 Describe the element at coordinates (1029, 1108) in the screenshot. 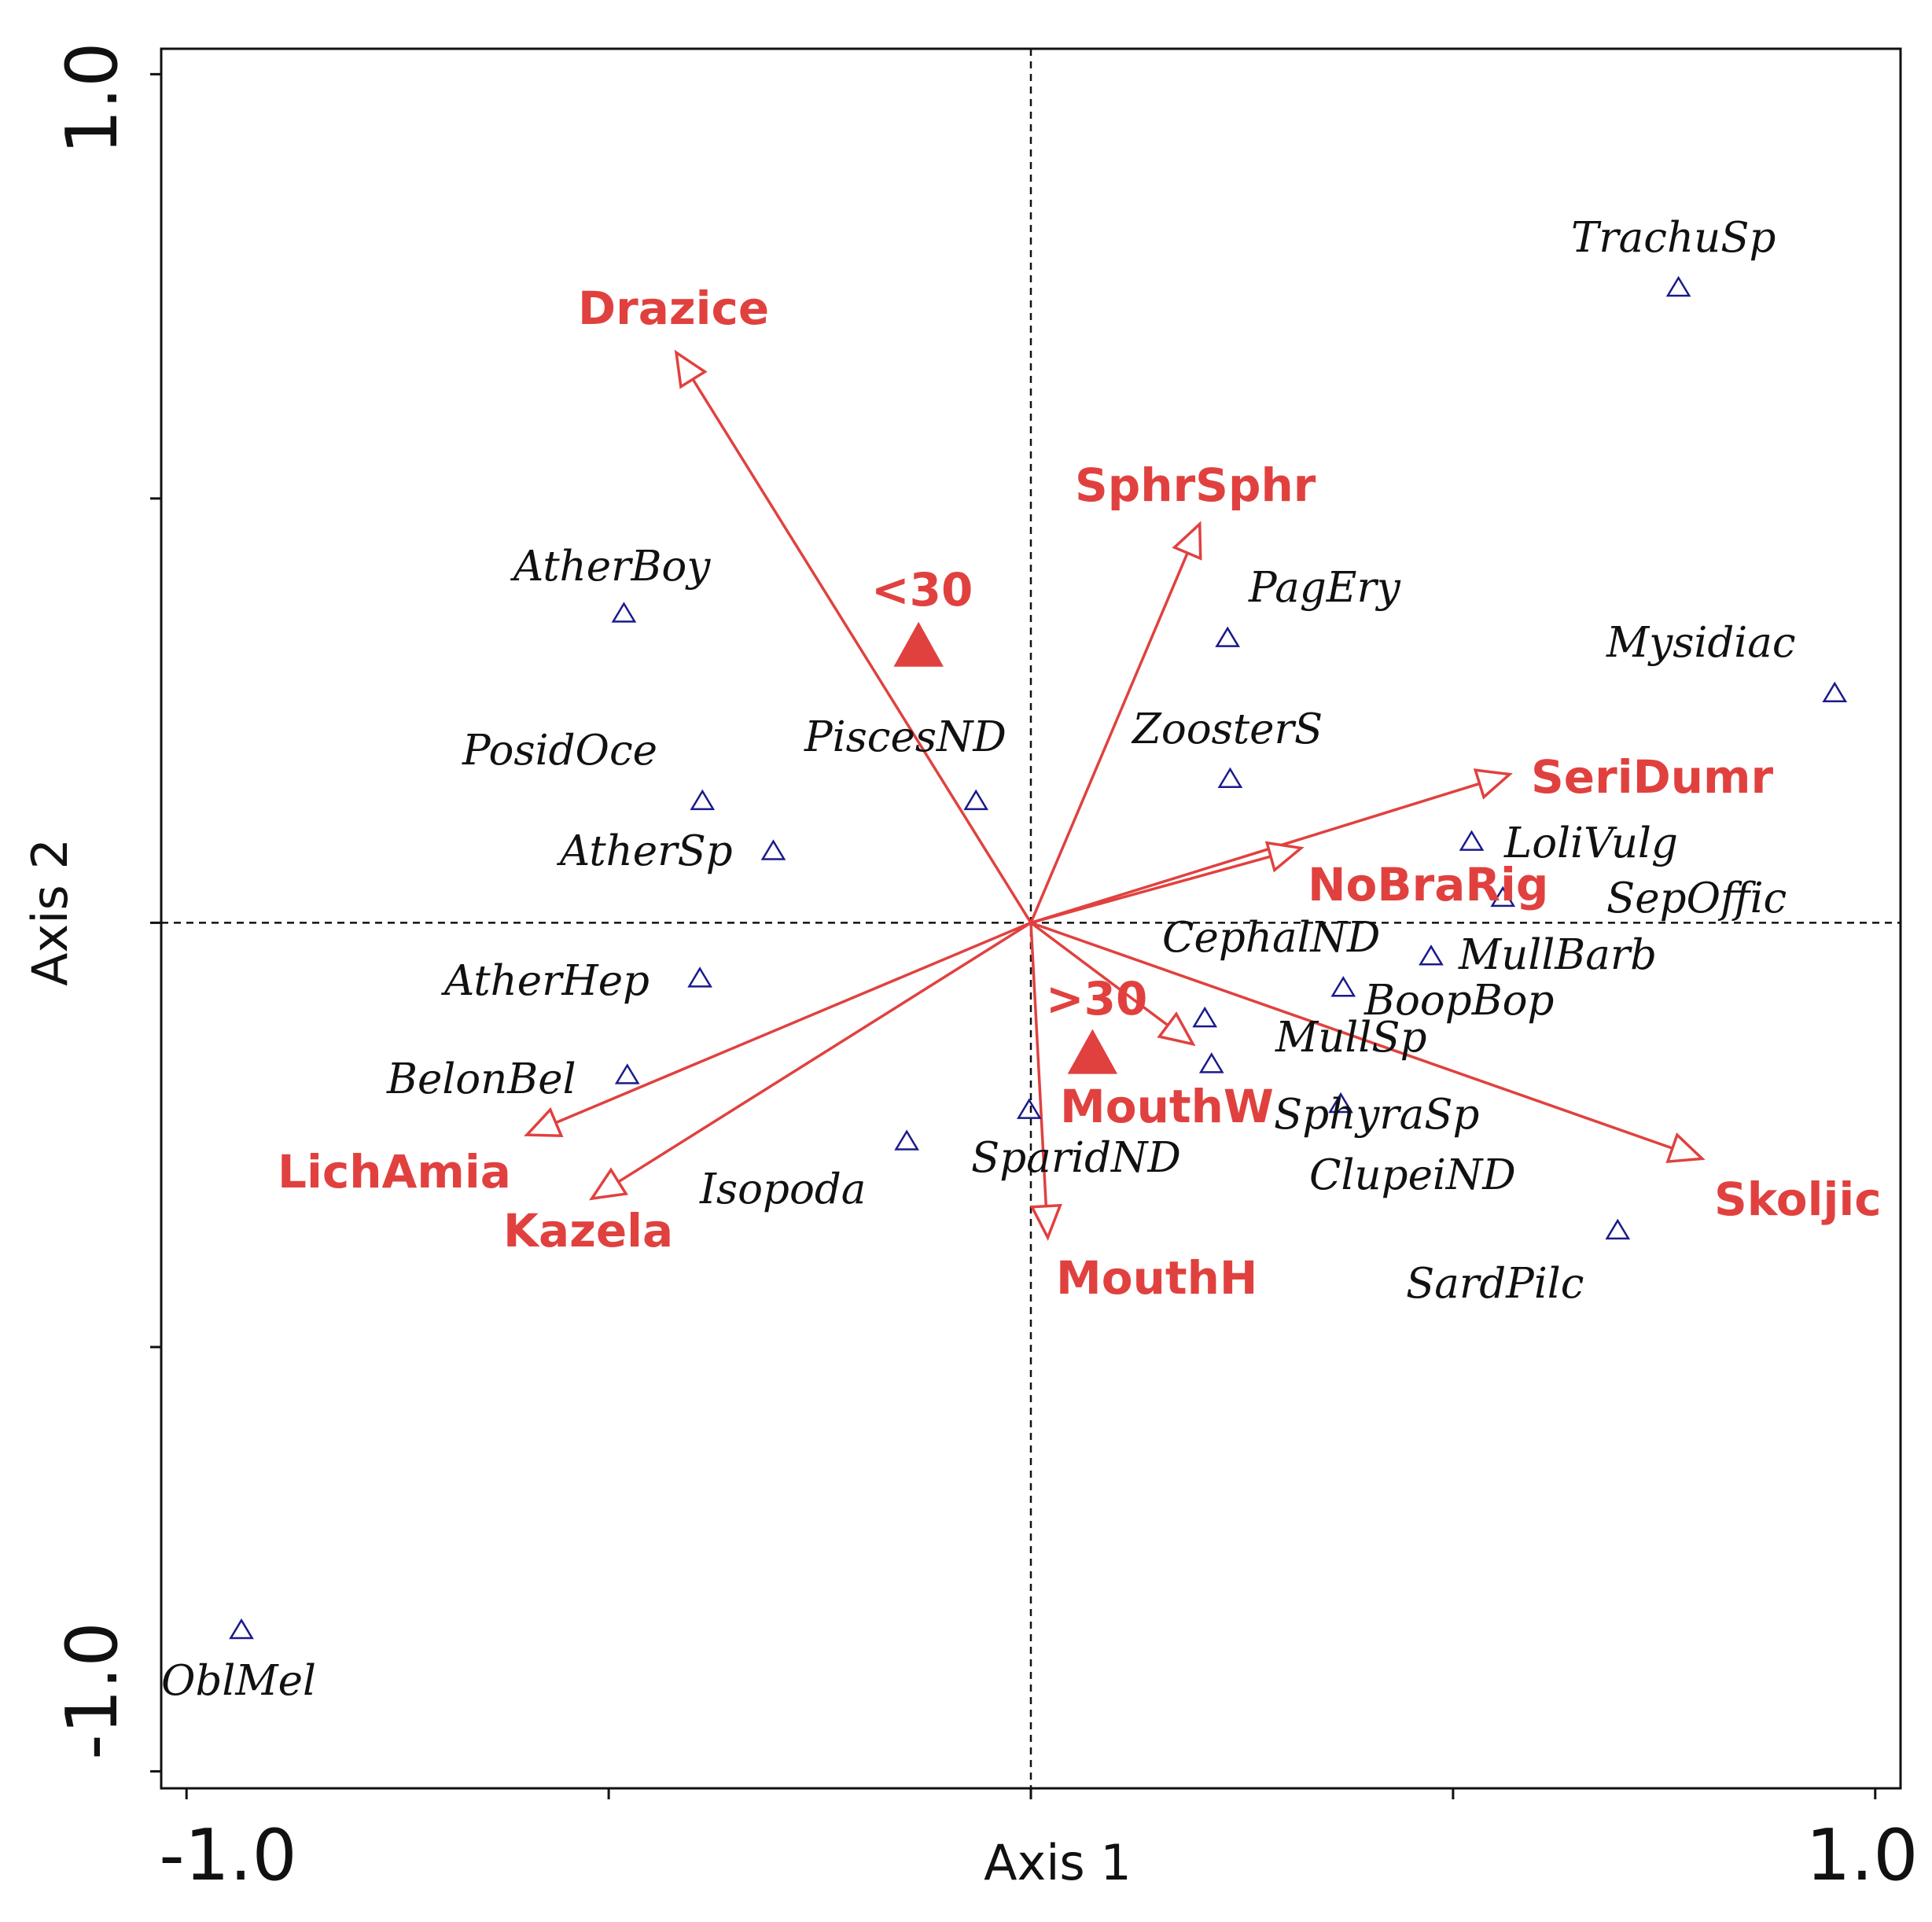

I see `species-point-sparidnd` at that location.